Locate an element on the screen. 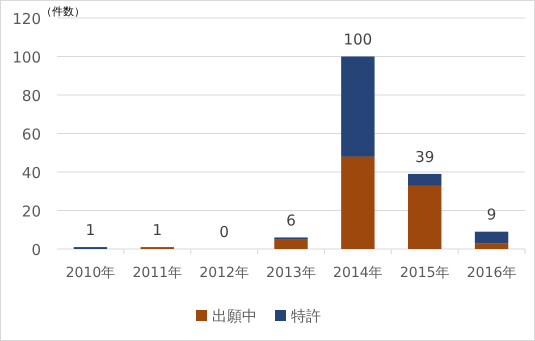  legend-label: 特許 is located at coordinates (306, 316).